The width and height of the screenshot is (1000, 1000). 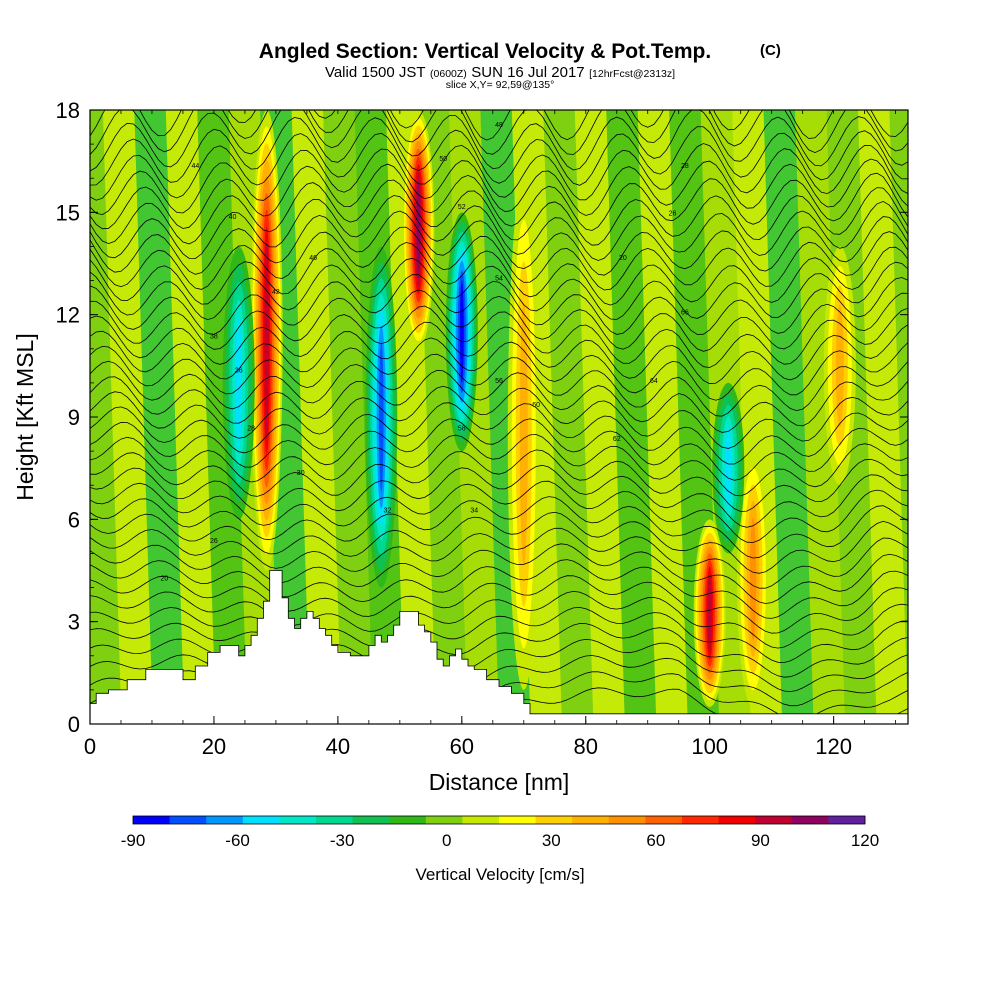 I want to click on subtitle-date: SUN 16 Jul 2017, so click(x=527, y=72).